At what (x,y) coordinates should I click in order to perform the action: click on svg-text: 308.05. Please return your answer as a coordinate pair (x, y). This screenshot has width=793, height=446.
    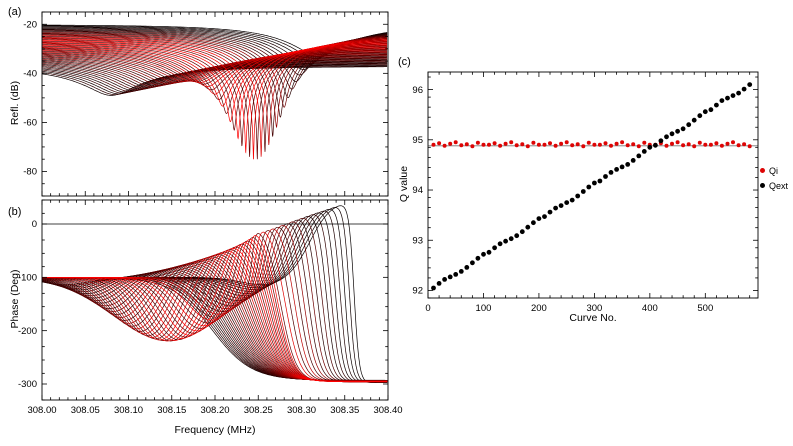
    Looking at the image, I should click on (85, 410).